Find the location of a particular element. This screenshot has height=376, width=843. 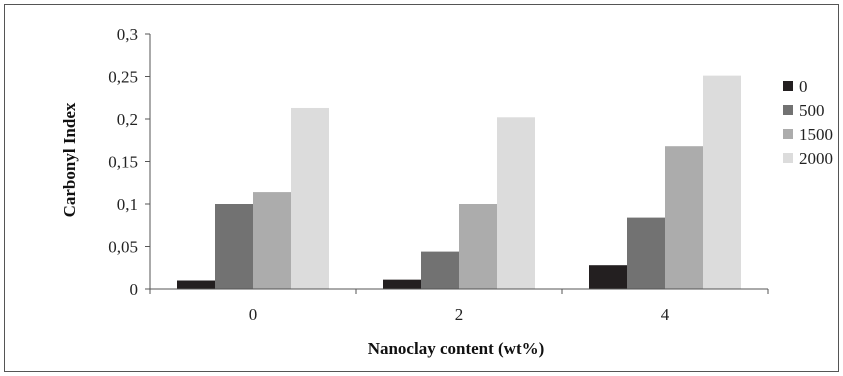

legend-label-0: 0 is located at coordinates (803, 86).